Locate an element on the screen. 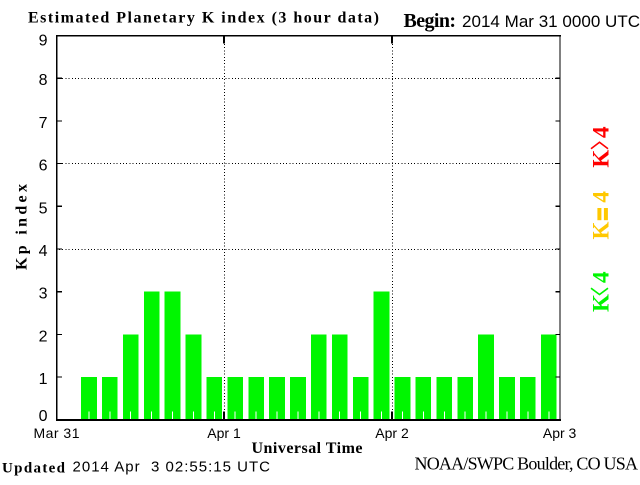  svg-text: NOAA/SWPC Boulder, CO USA is located at coordinates (527, 464).